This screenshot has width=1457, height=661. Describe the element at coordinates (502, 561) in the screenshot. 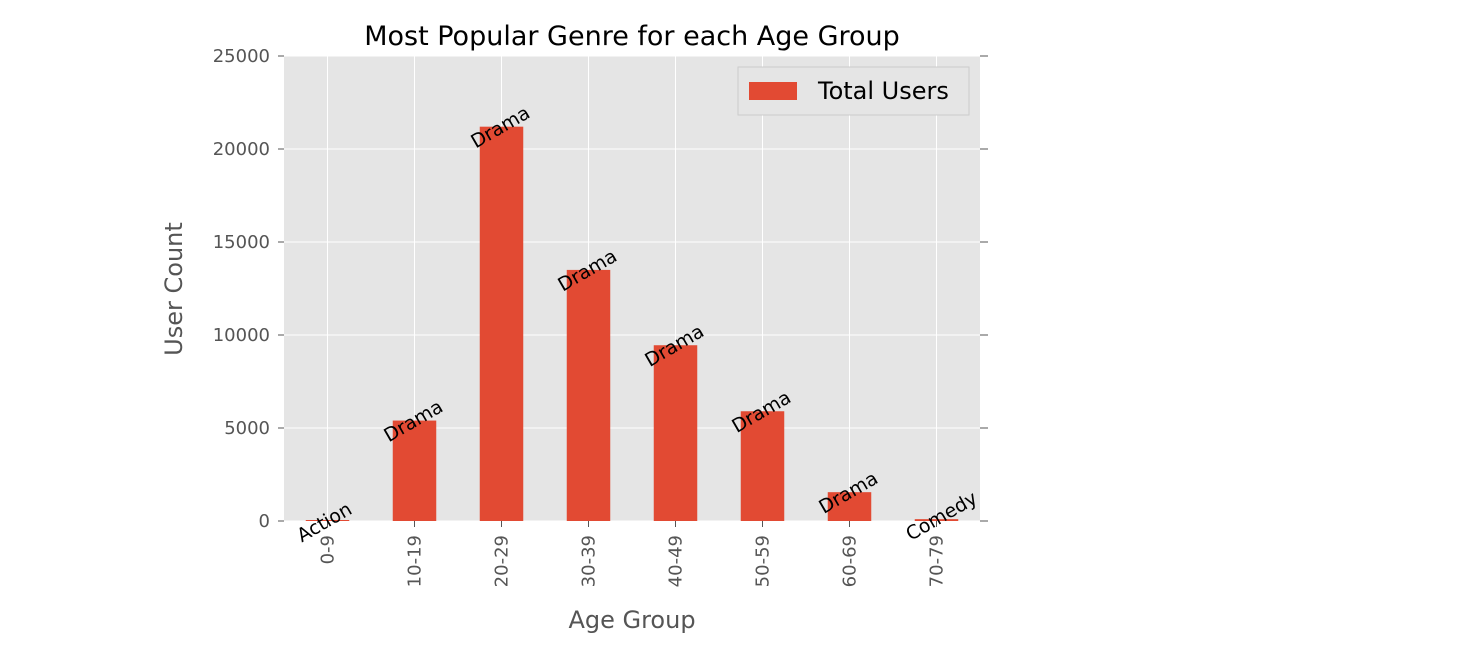

I see `x-tick-label: 20-29` at that location.